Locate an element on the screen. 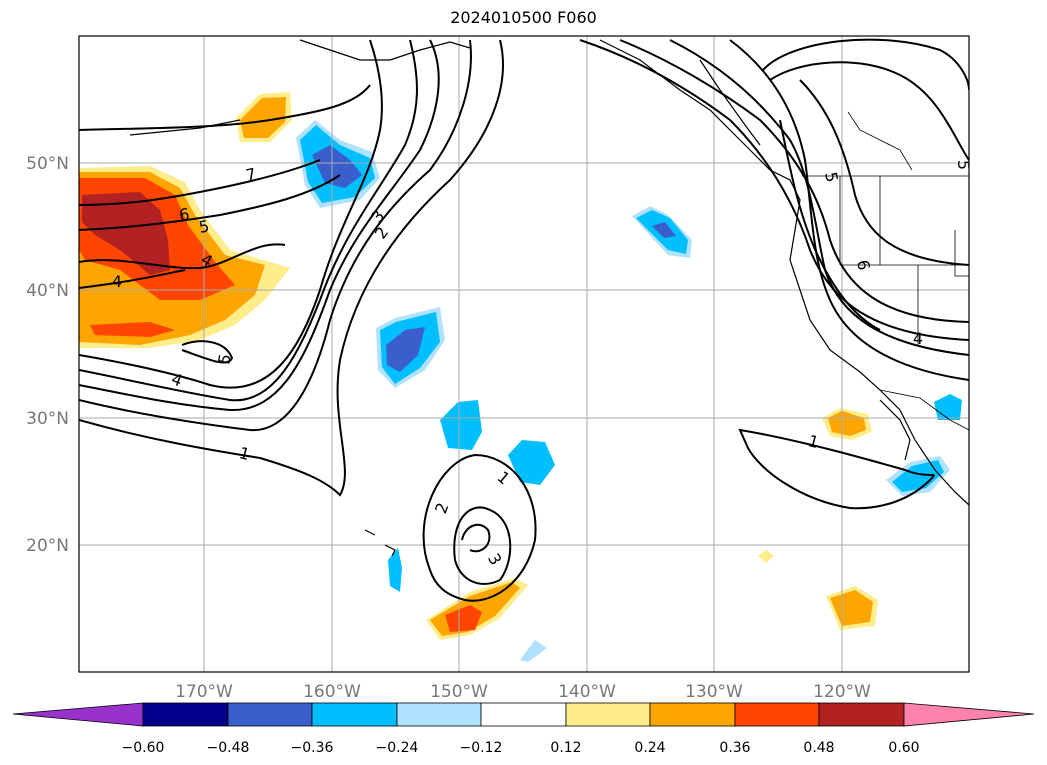  colorbar-under-arrow is located at coordinates (78, 714).